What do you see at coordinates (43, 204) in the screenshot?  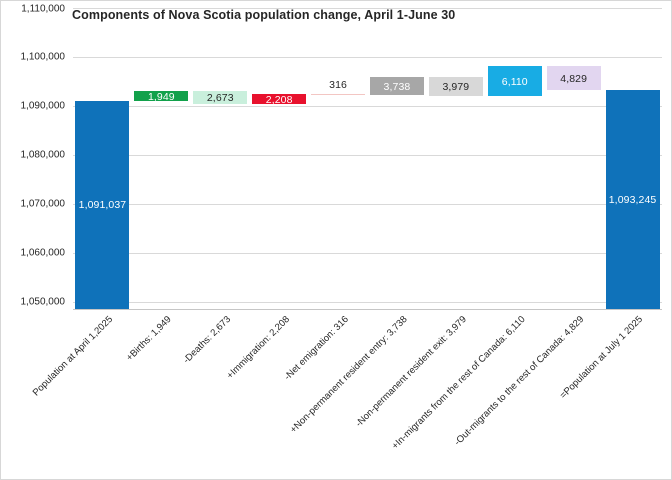 I see `y-axis-tick-label: 1,070,000` at bounding box center [43, 204].